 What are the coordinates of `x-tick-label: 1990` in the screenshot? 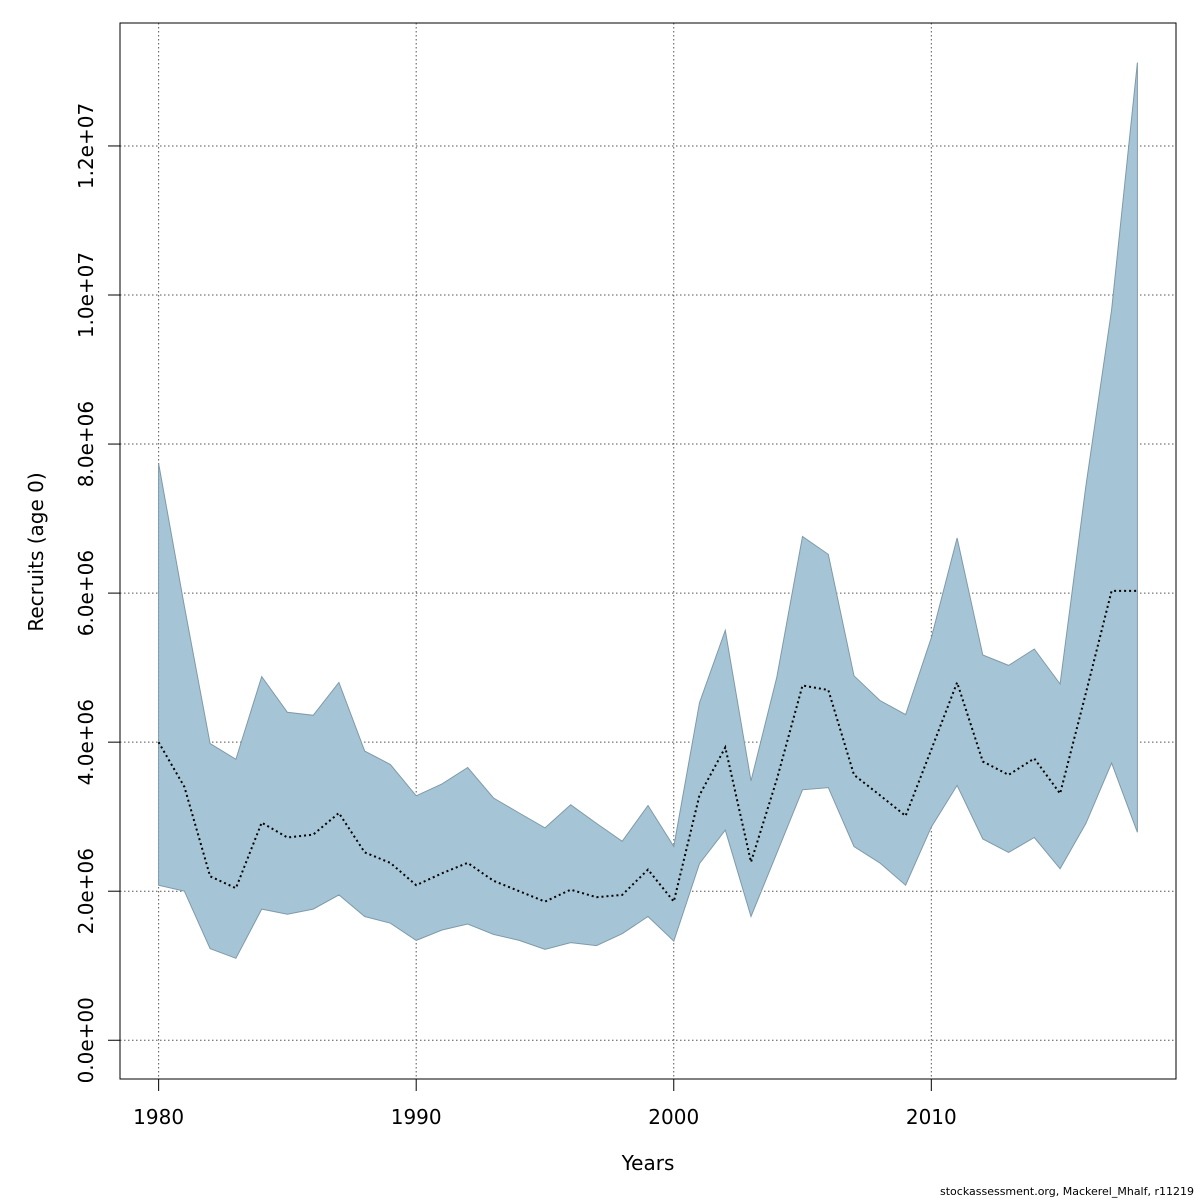 It's located at (416, 1117).